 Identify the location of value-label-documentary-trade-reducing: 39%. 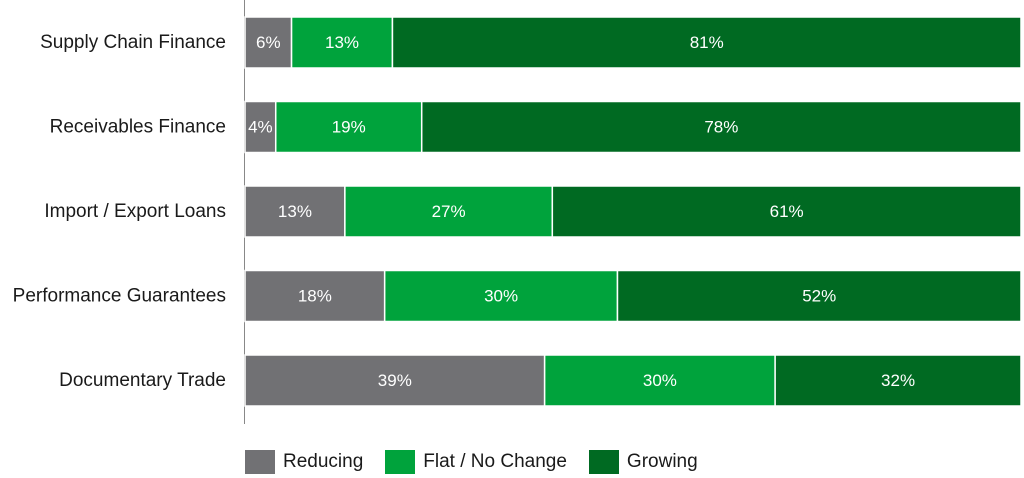
(395, 380).